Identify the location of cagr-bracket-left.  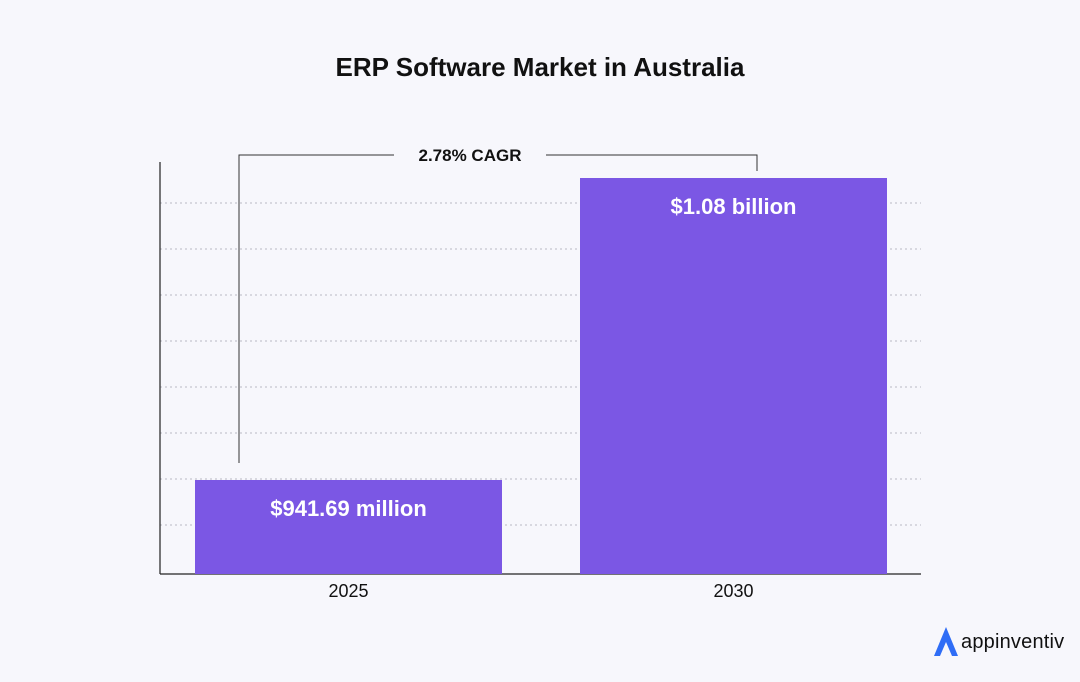
(316, 308).